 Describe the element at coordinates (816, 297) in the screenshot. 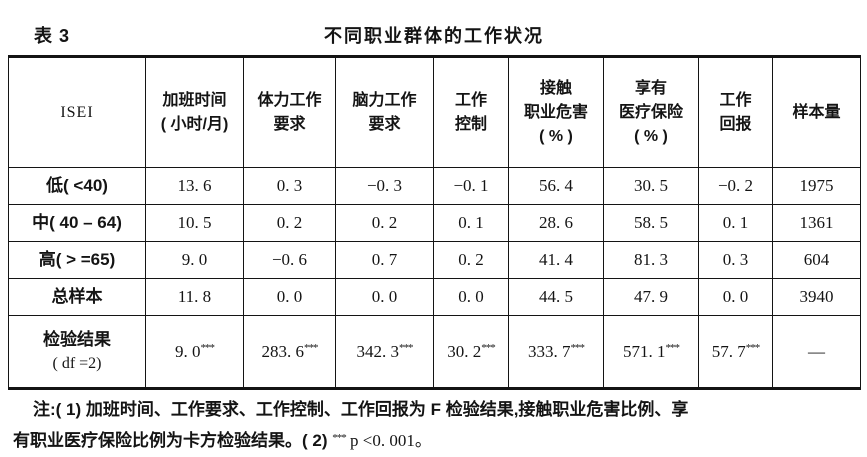

I see `cell-sample-size: 3940` at that location.